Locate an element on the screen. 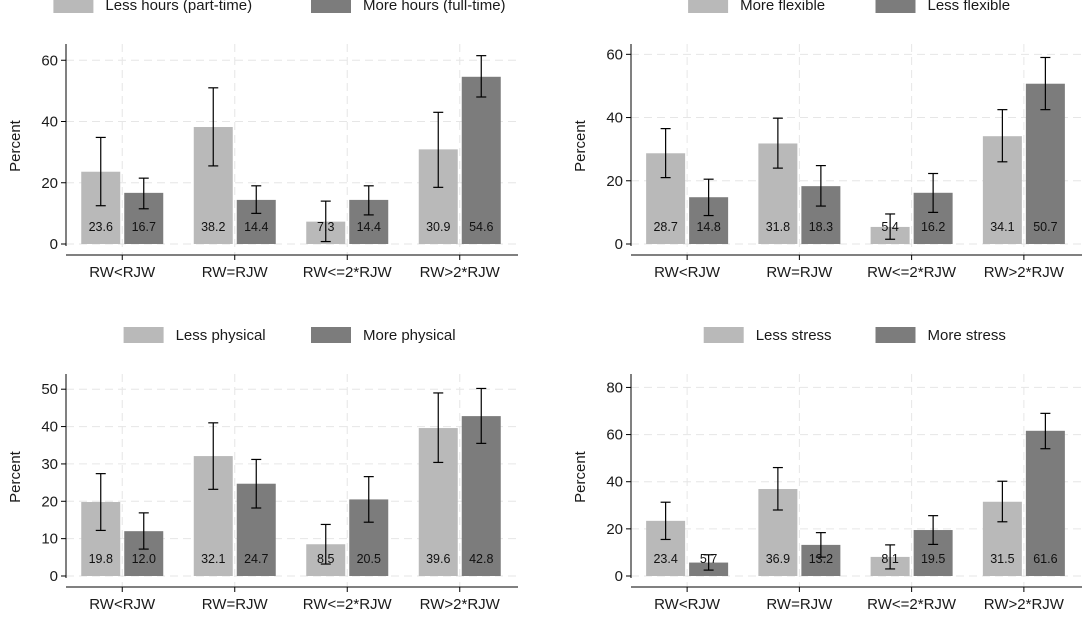 This screenshot has height=620, width=1086. legend-label: More flexible is located at coordinates (782, 7).